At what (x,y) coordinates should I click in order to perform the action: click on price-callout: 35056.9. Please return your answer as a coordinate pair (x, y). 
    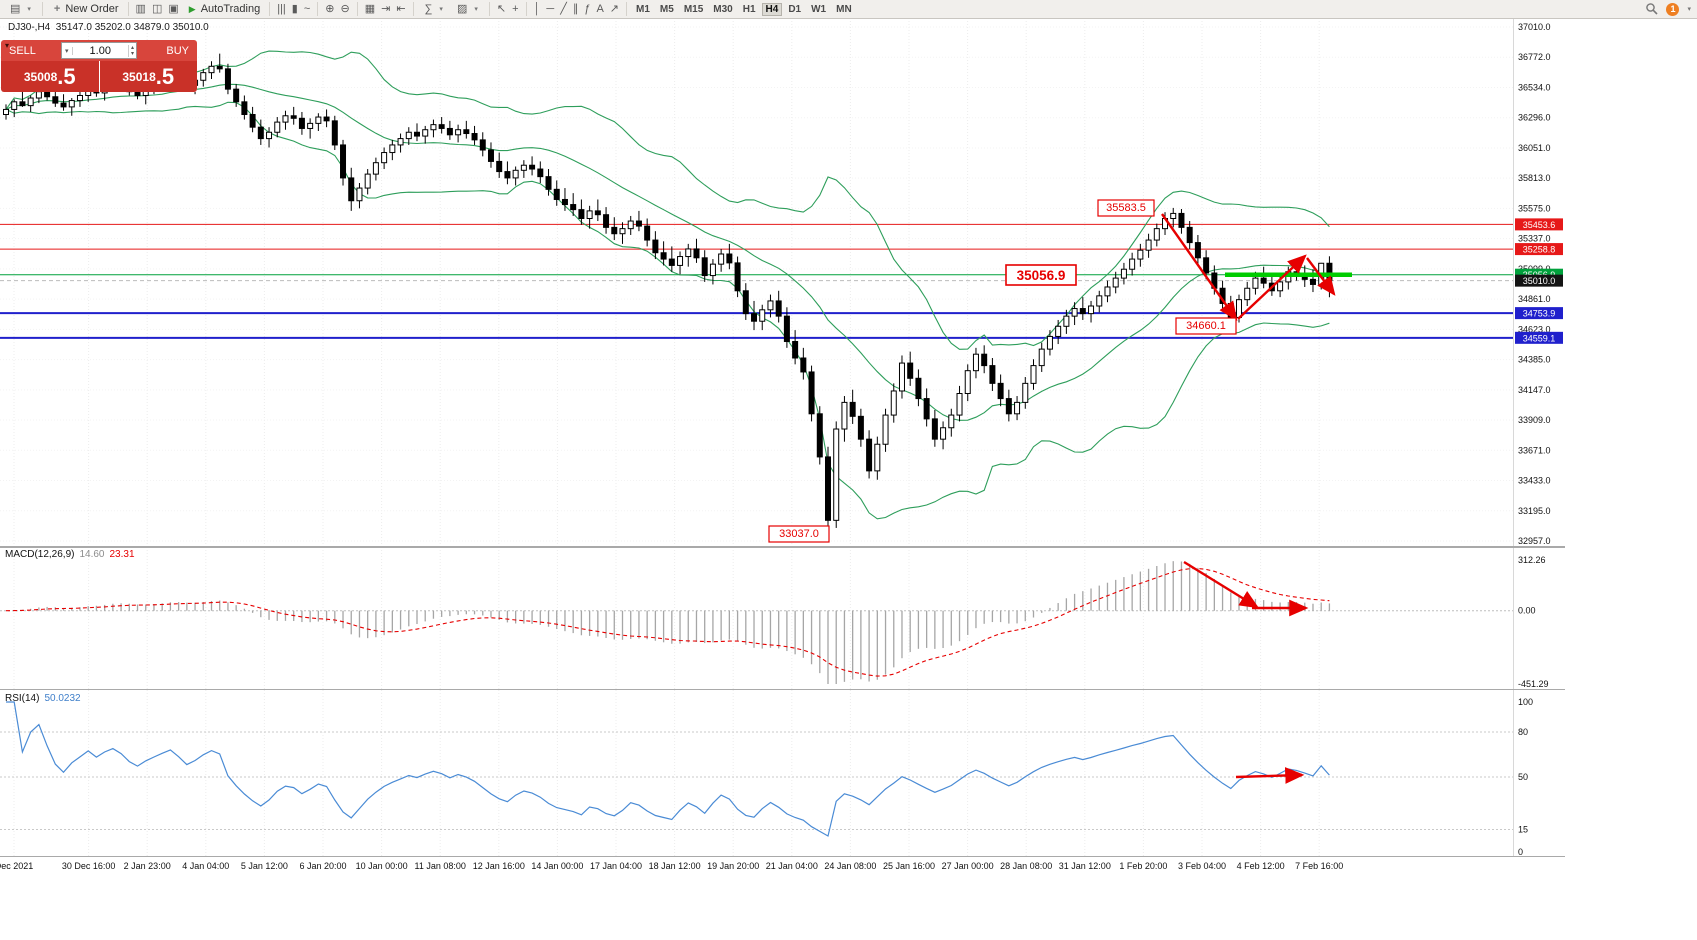
    Looking at the image, I should click on (1041, 275).